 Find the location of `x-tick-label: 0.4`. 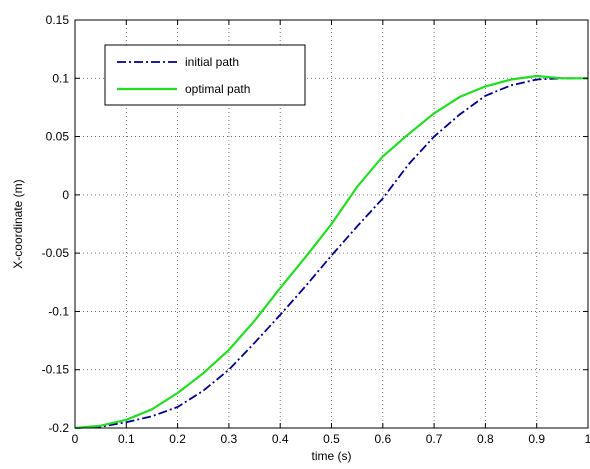

x-tick-label: 0.4 is located at coordinates (280, 439).